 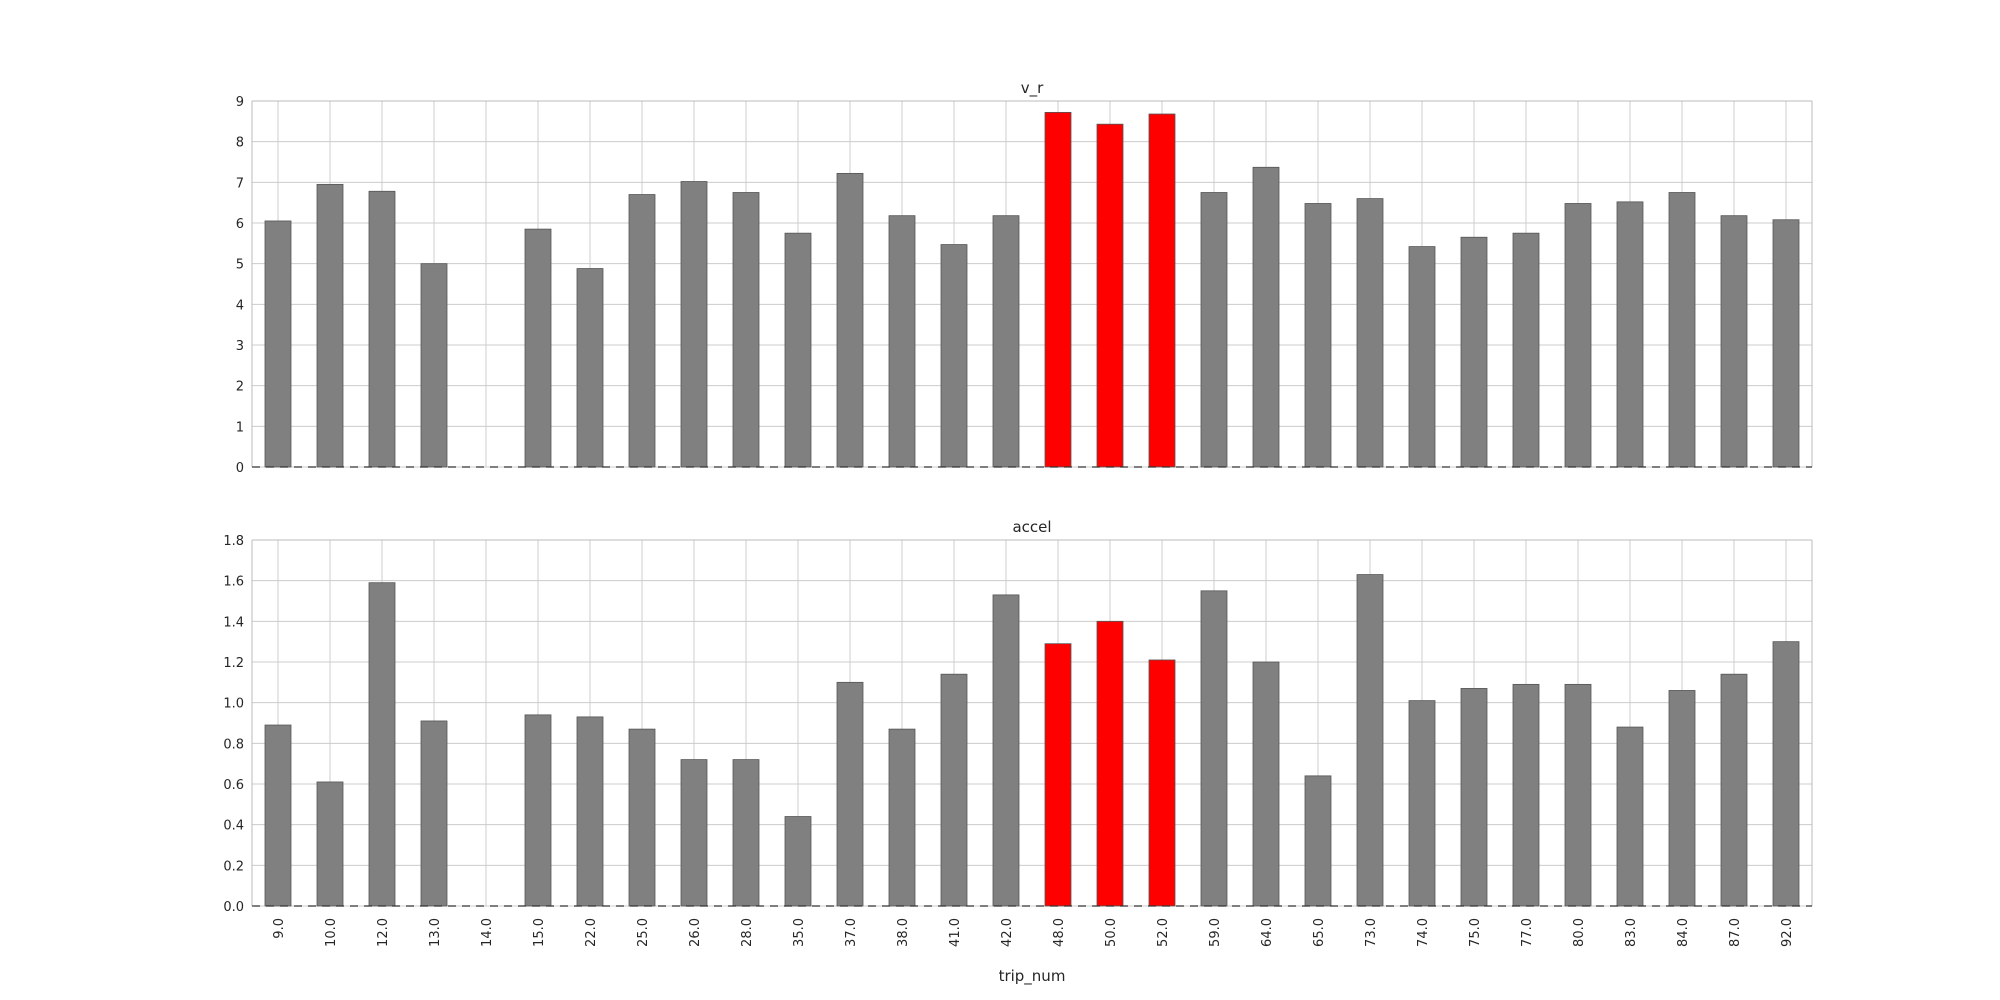 I want to click on bar-28.0, so click(x=746, y=833).